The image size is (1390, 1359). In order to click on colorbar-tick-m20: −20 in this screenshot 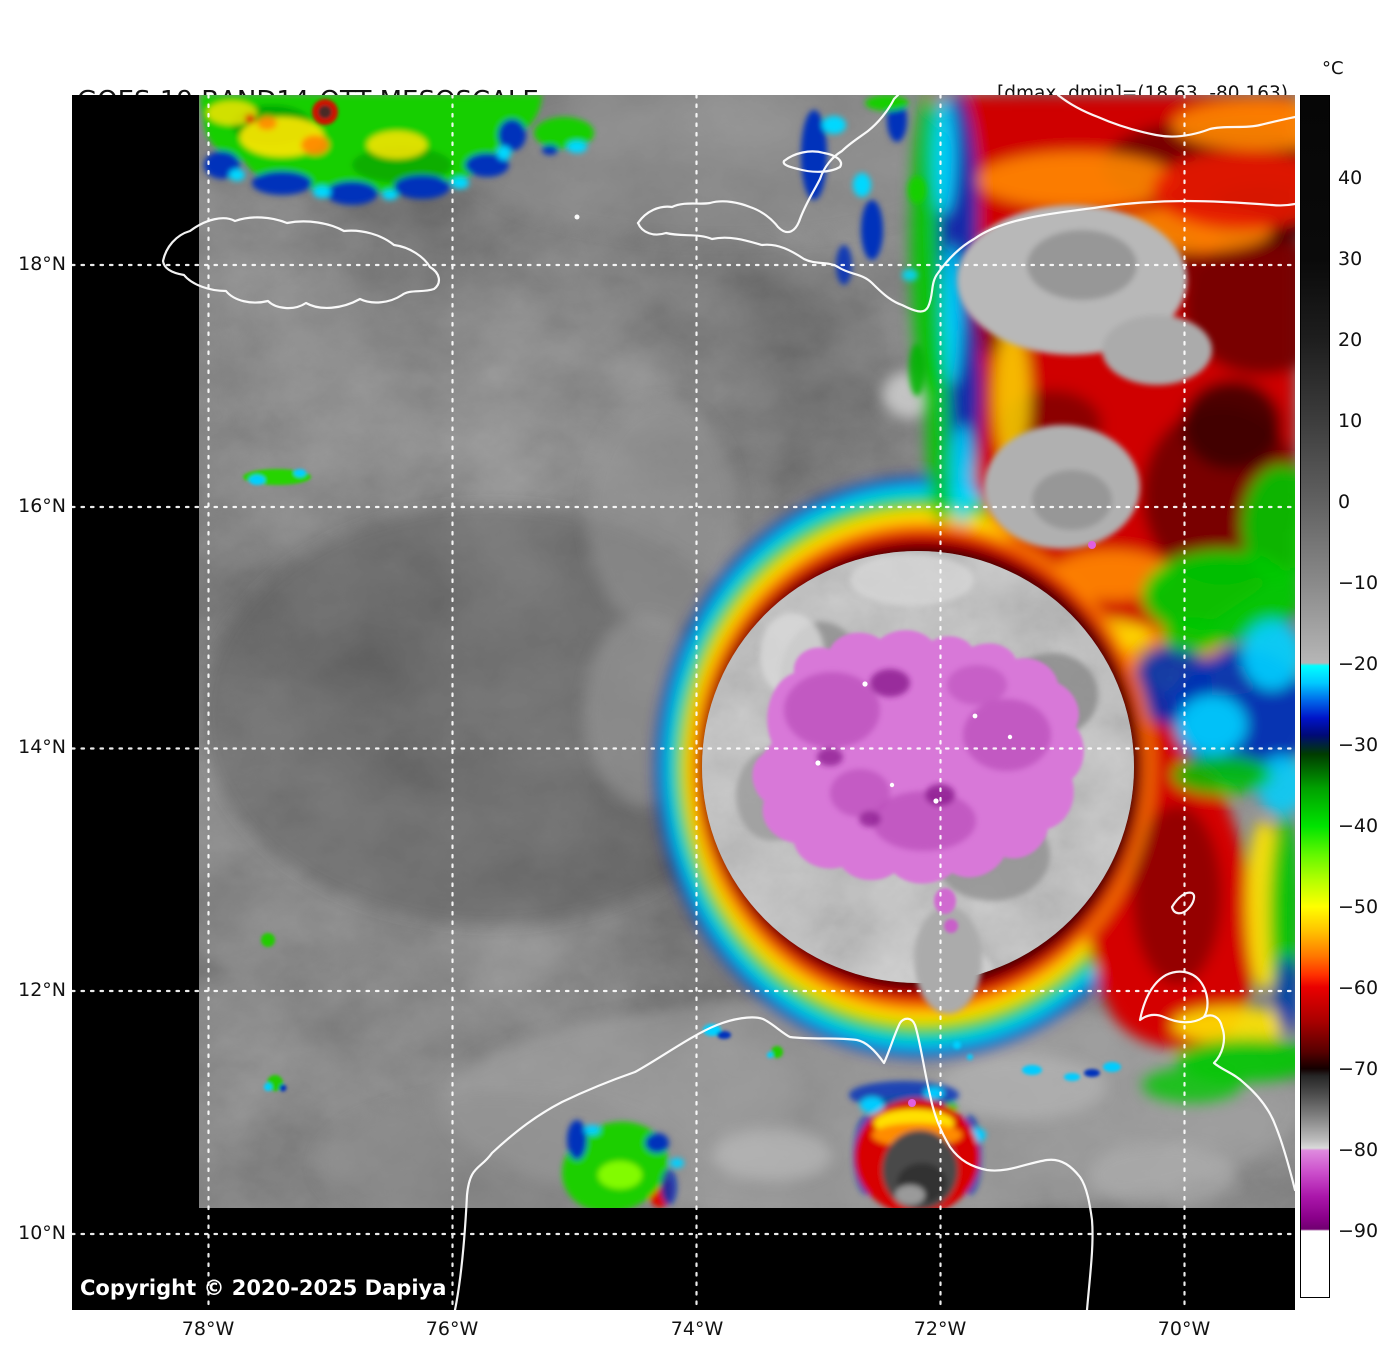, I will do `click(1358, 664)`.